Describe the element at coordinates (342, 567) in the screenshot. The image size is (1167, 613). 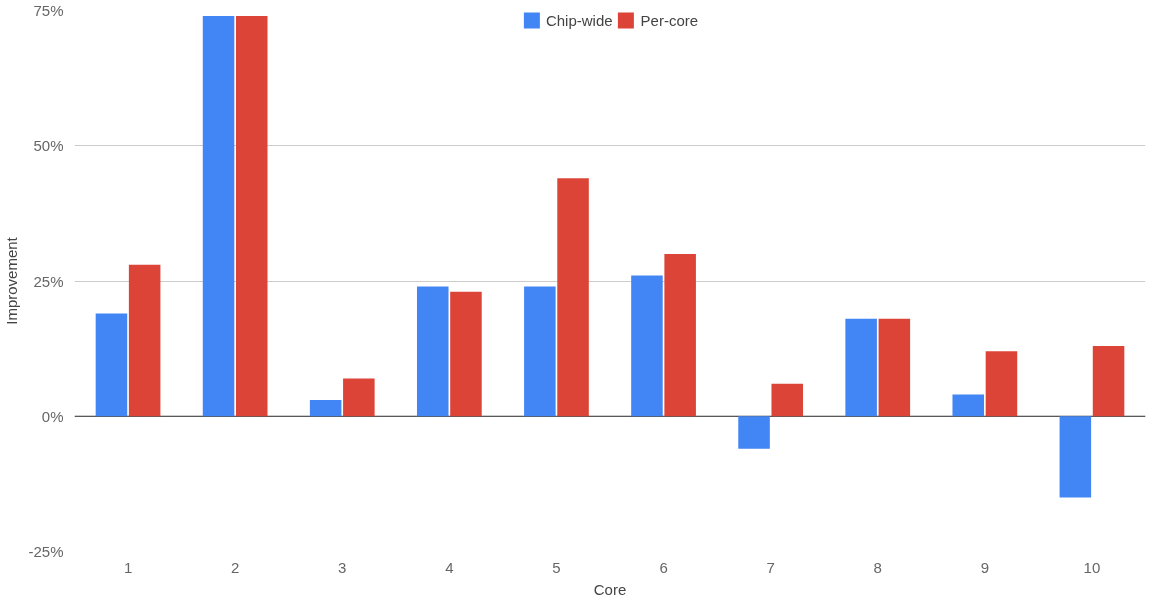
I see `x-tick-label: 3` at that location.